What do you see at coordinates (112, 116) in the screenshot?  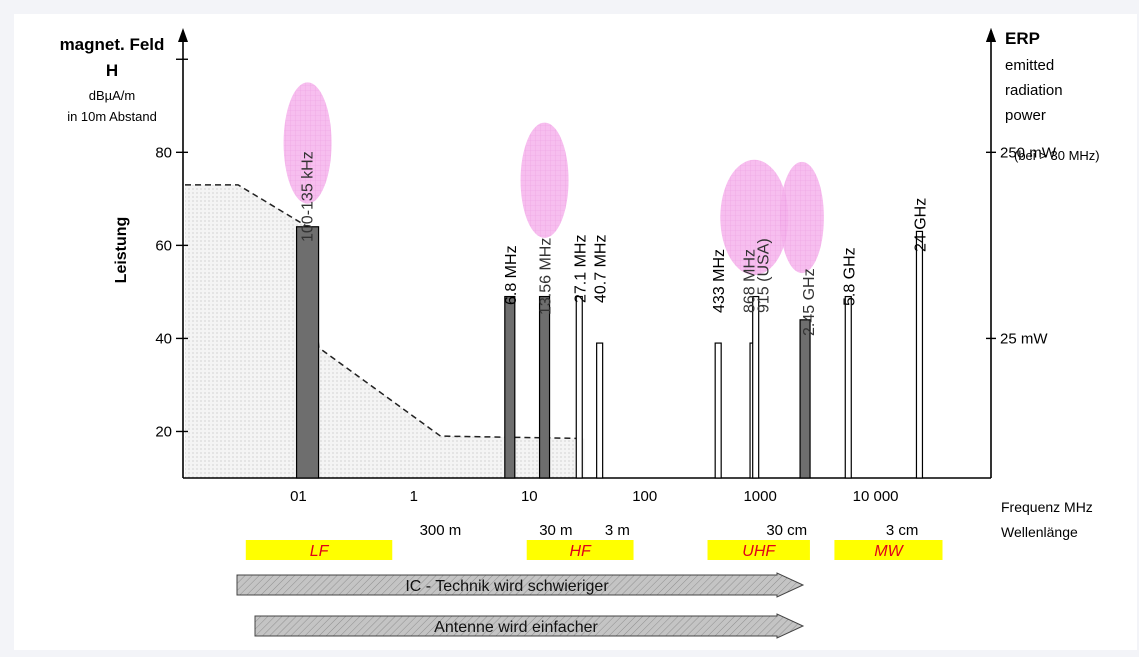 I see `left-axis-note: in 10m Abstand` at bounding box center [112, 116].